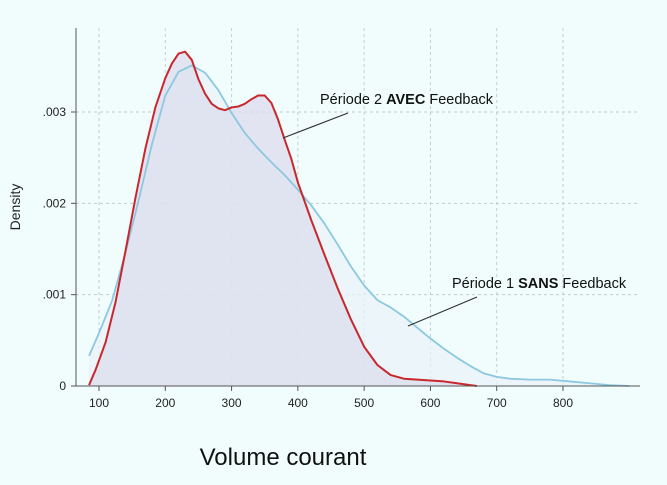  What do you see at coordinates (99, 403) in the screenshot?
I see `x-tick-label: 100` at bounding box center [99, 403].